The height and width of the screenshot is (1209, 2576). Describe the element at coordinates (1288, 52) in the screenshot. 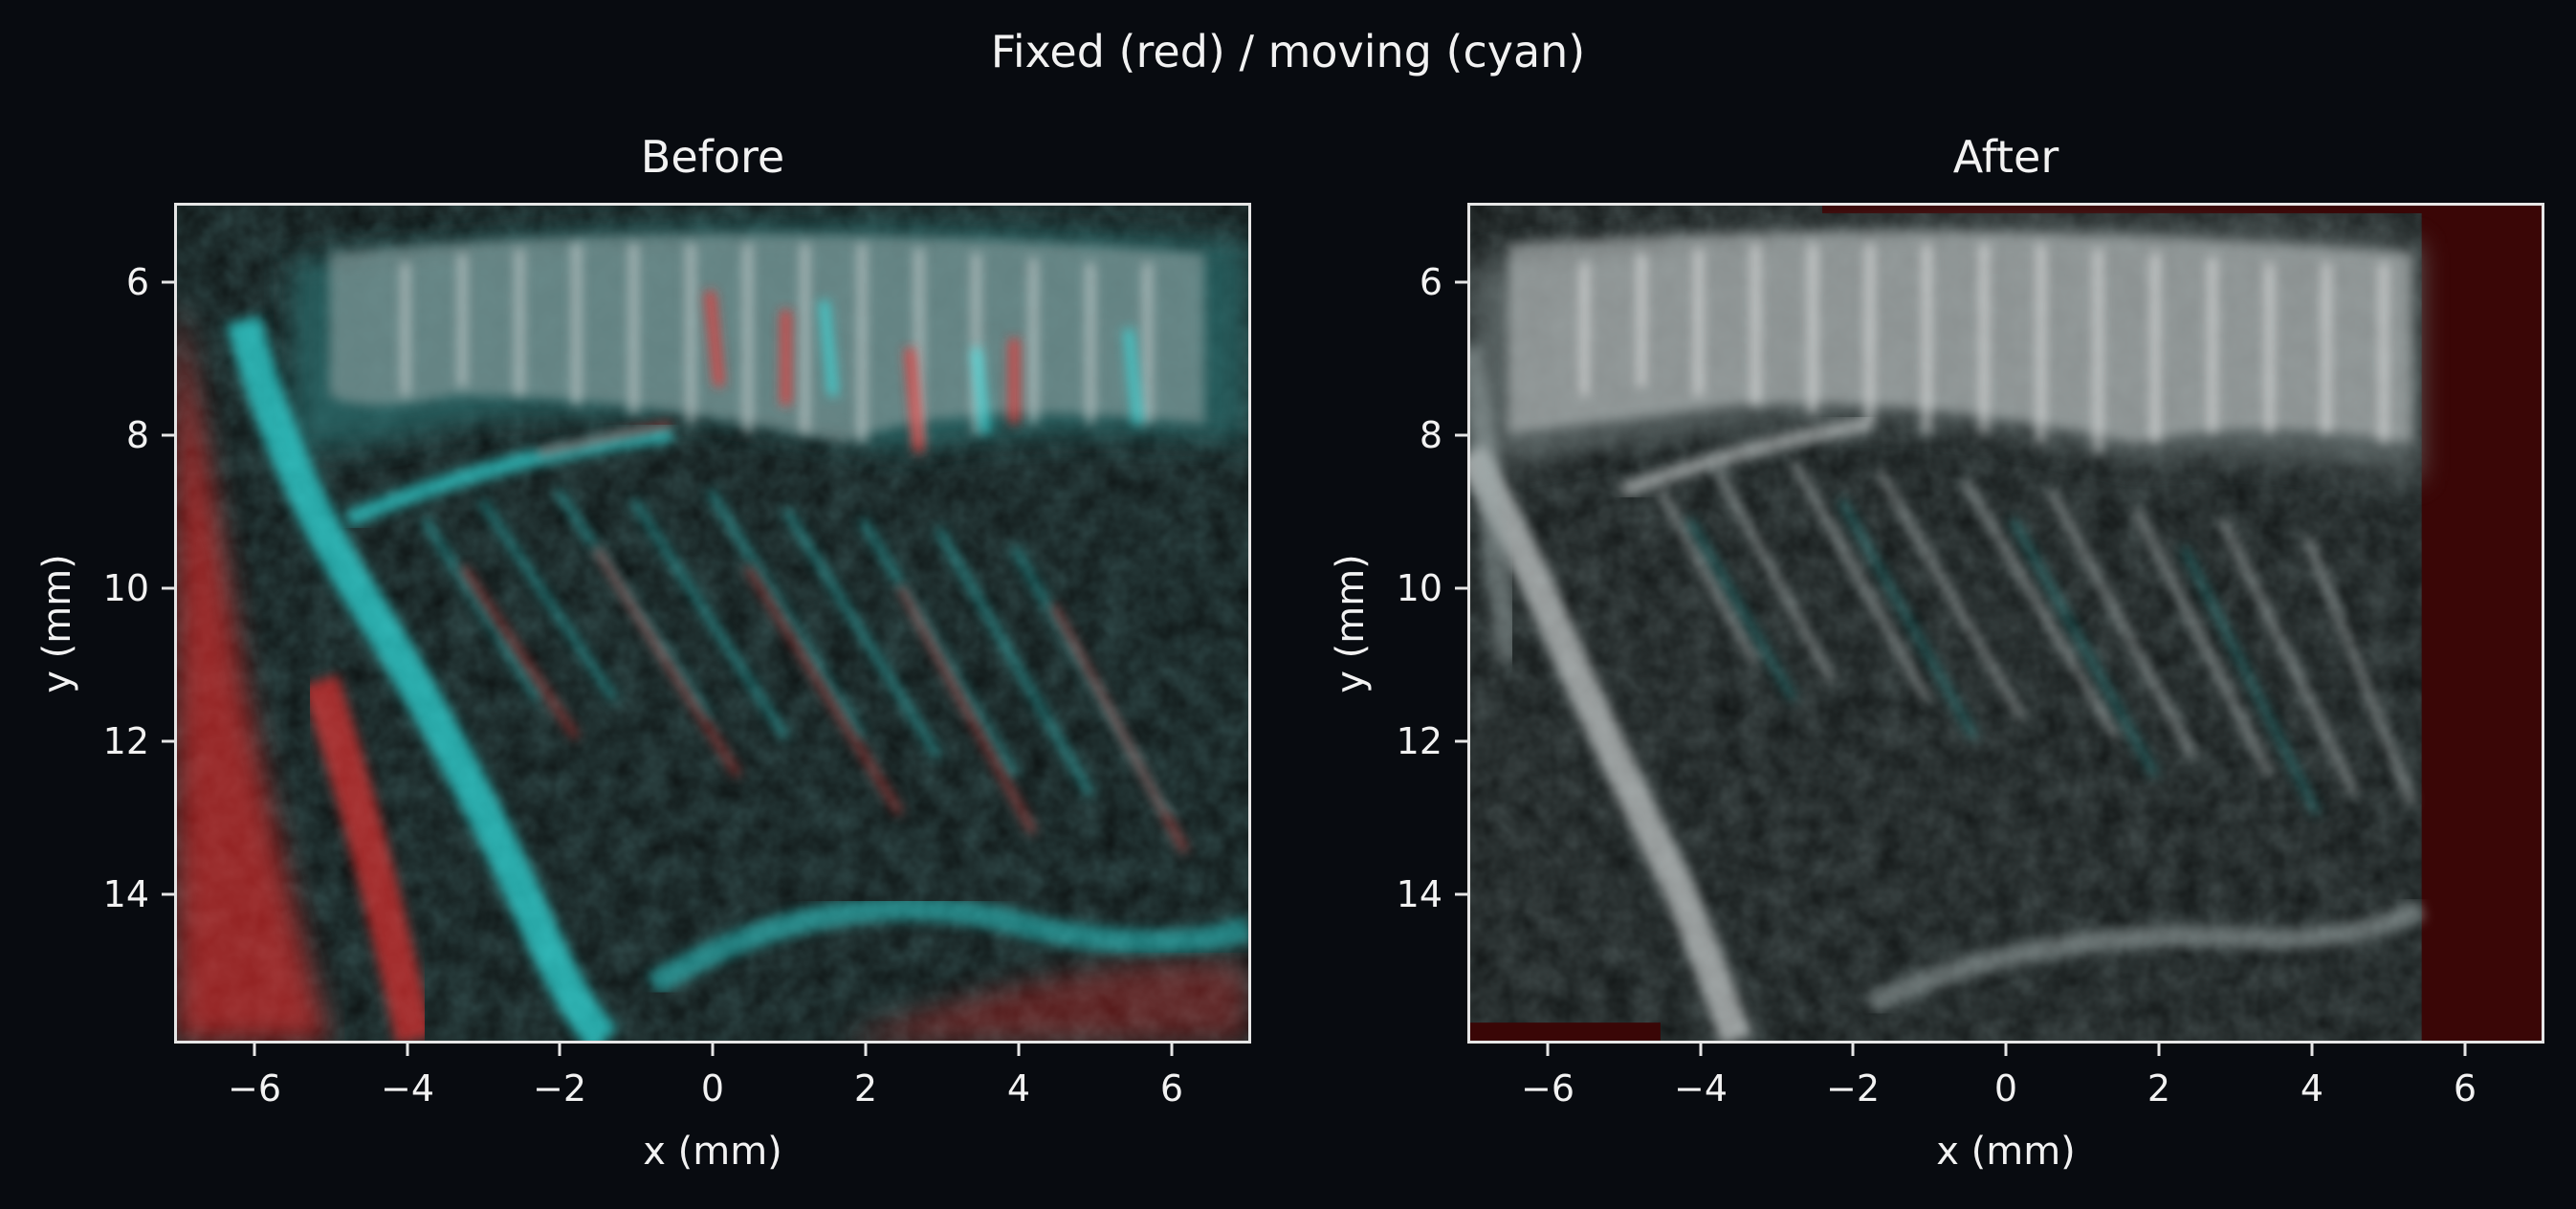

I see `figure-suptitle: Fixed (red) / moving (cyan)` at that location.